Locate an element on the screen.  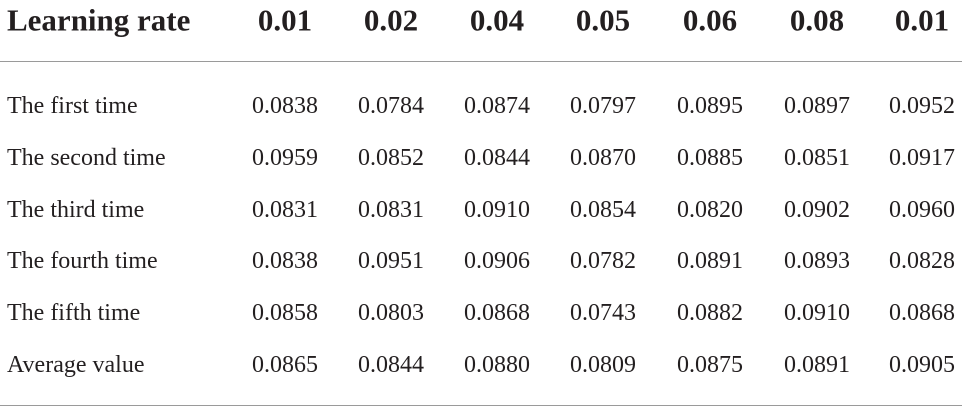
header-cell: 0.04 is located at coordinates (497, 20).